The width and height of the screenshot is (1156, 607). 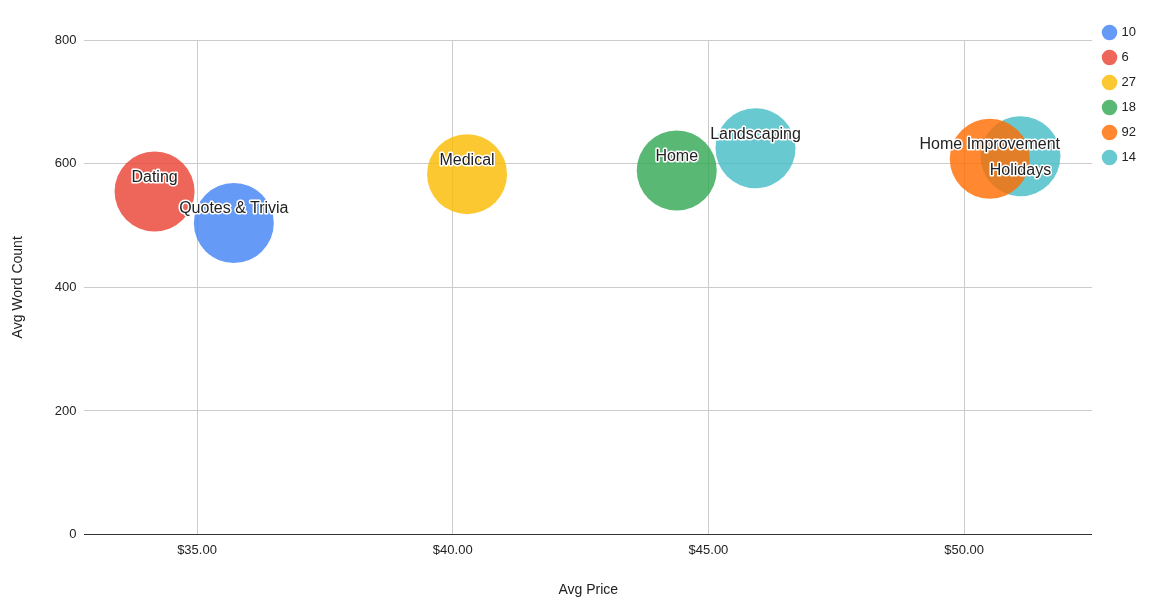 I want to click on x-tick-label: $50.00, so click(x=964, y=549).